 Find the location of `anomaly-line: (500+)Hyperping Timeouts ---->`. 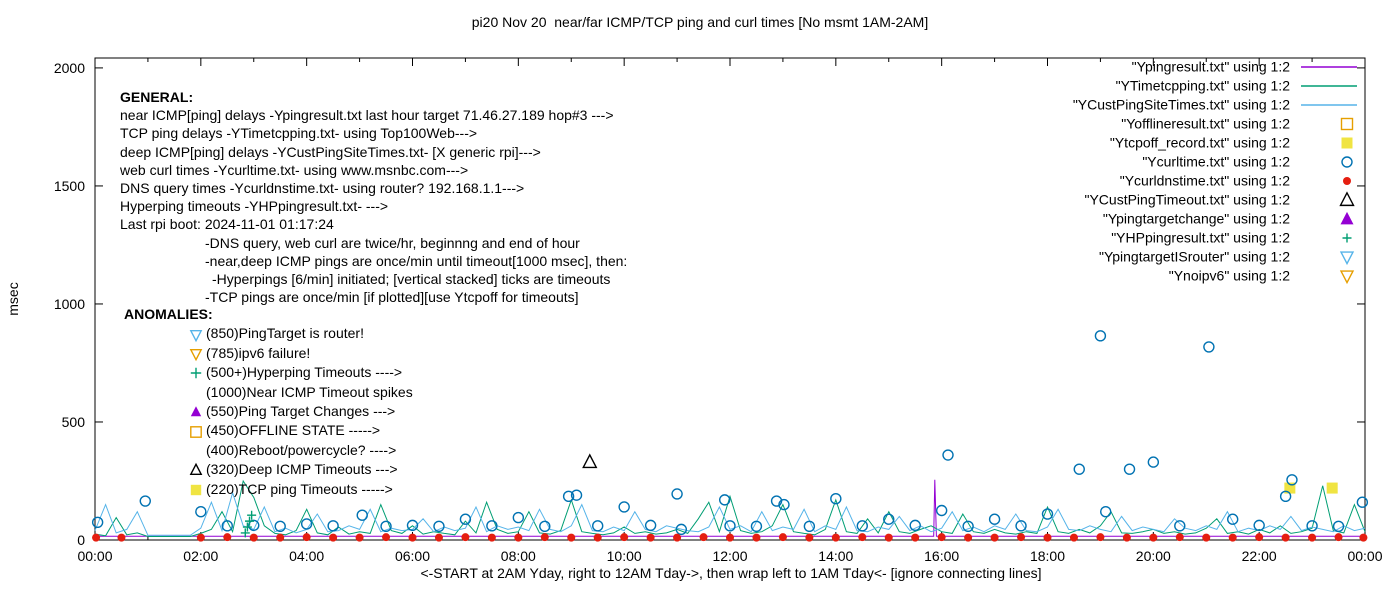

anomaly-line: (500+)Hyperping Timeouts ----> is located at coordinates (300, 372).